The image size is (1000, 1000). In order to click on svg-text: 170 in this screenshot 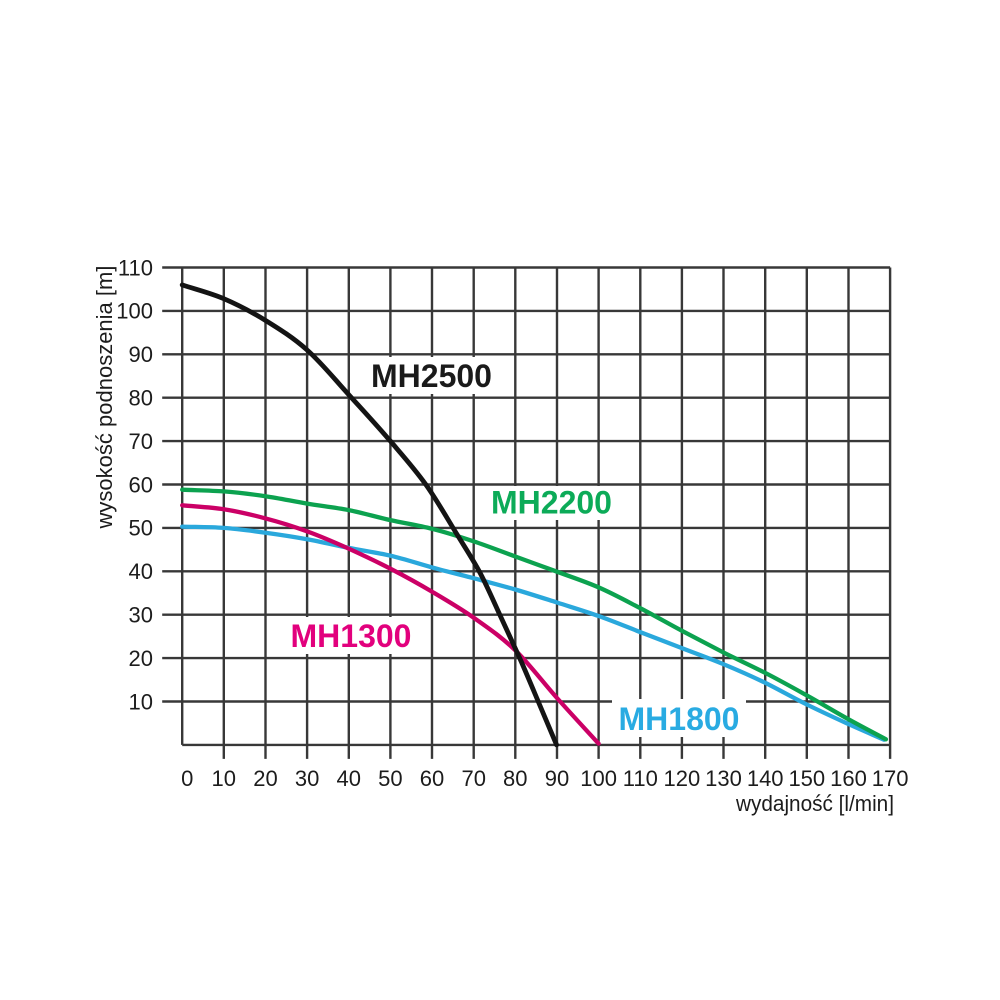, I will do `click(890, 778)`.